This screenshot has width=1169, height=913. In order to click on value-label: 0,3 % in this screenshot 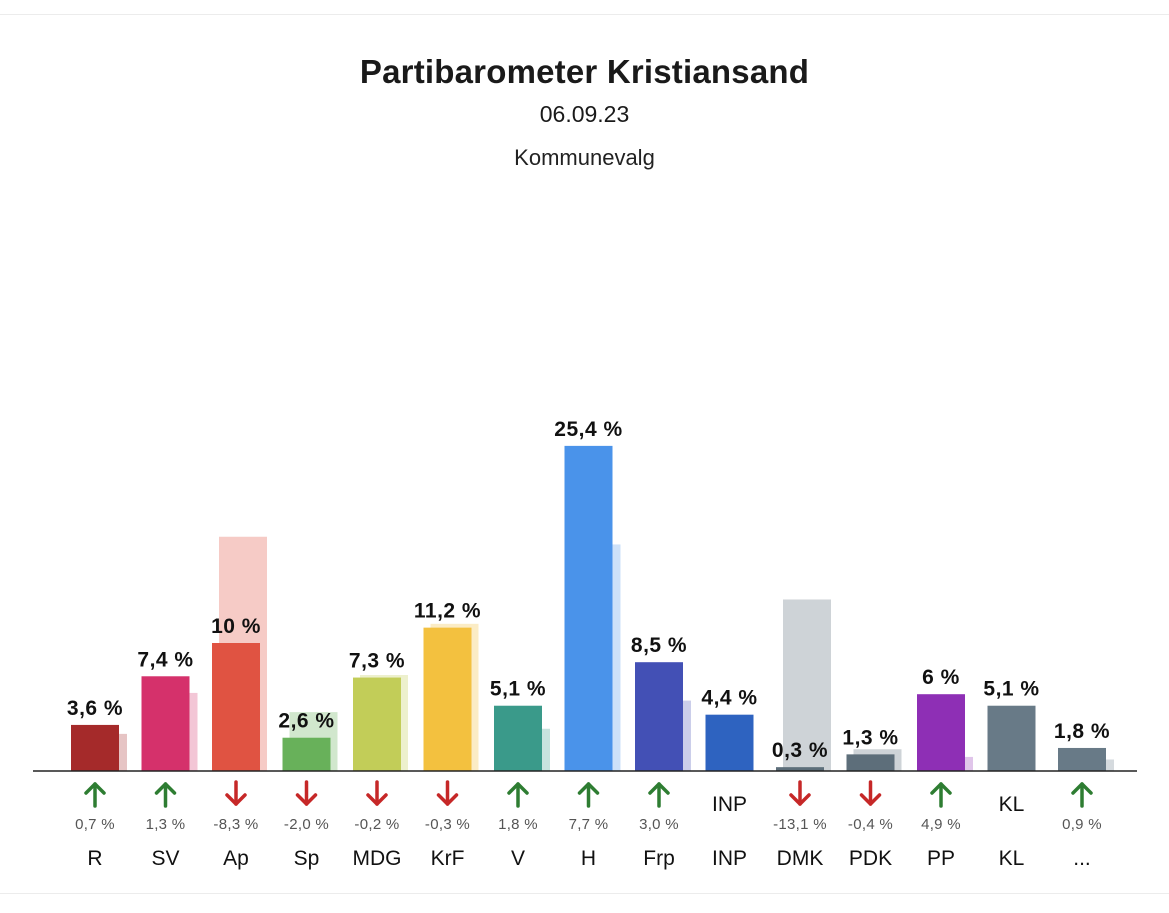, I will do `click(800, 750)`.